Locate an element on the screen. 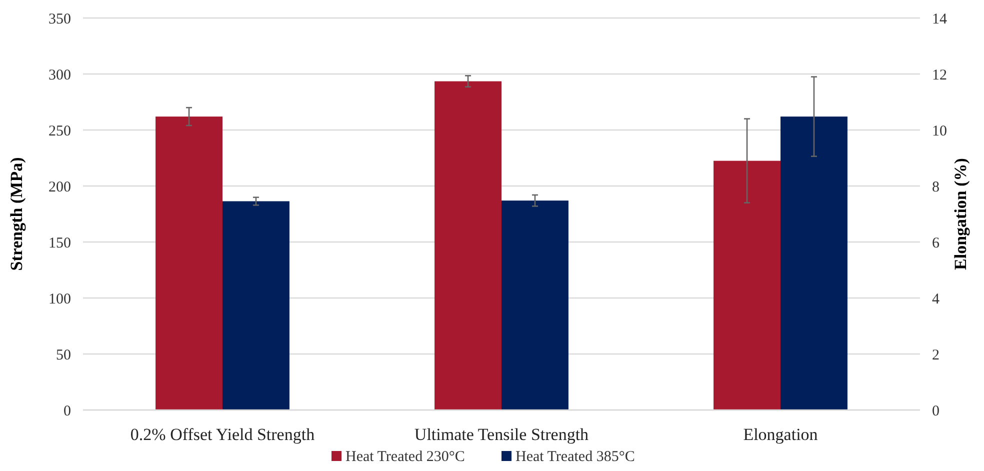  y2-tick-label: 14 is located at coordinates (940, 19).